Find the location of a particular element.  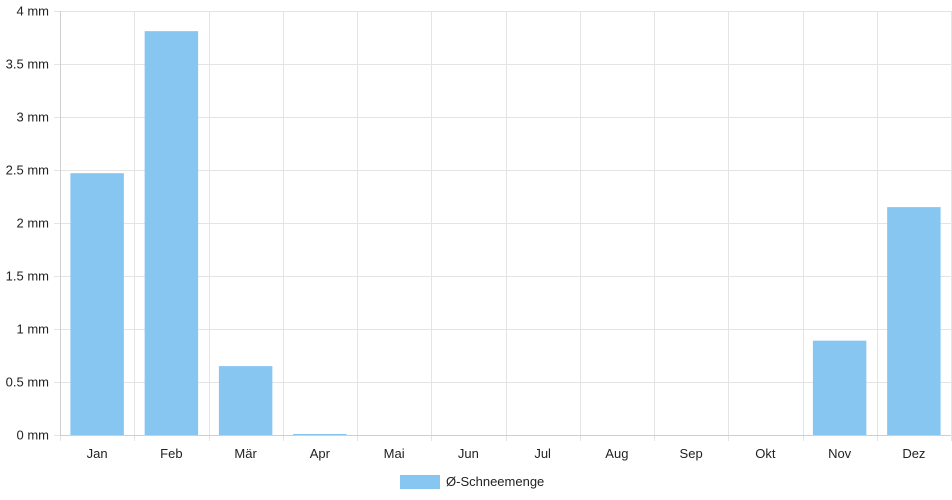

y-tick-label: 0 mm is located at coordinates (33, 435).